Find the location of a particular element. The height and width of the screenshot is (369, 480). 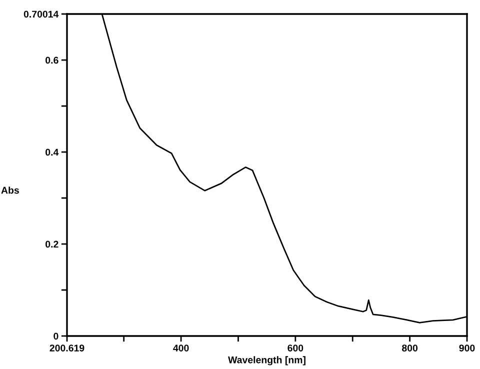

x-tick-label: 800 is located at coordinates (410, 348).